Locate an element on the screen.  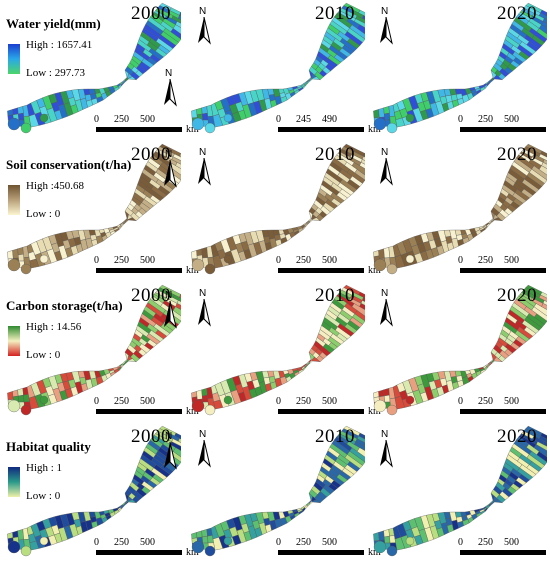
map-panel: 2010 N 0 245 490 km is located at coordinates (282, 70).